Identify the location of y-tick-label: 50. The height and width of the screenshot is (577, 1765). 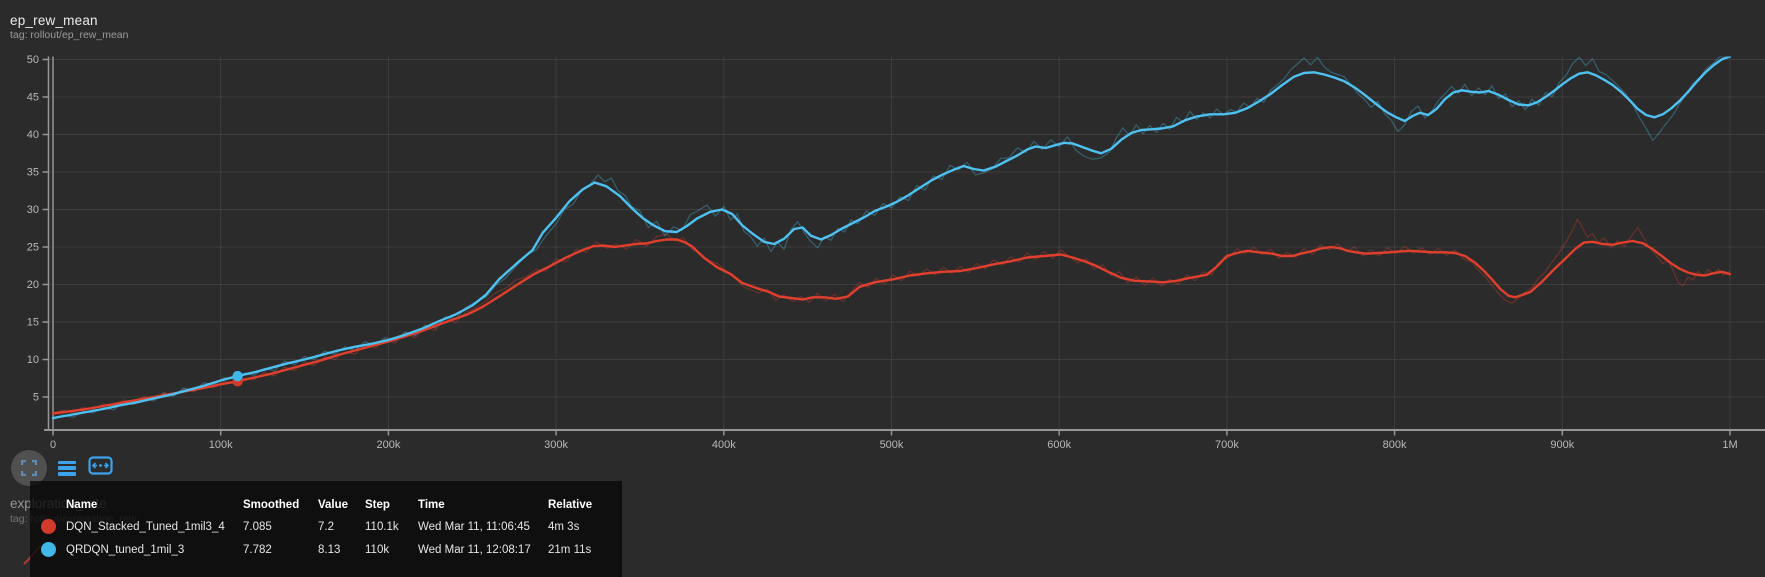
(33, 60).